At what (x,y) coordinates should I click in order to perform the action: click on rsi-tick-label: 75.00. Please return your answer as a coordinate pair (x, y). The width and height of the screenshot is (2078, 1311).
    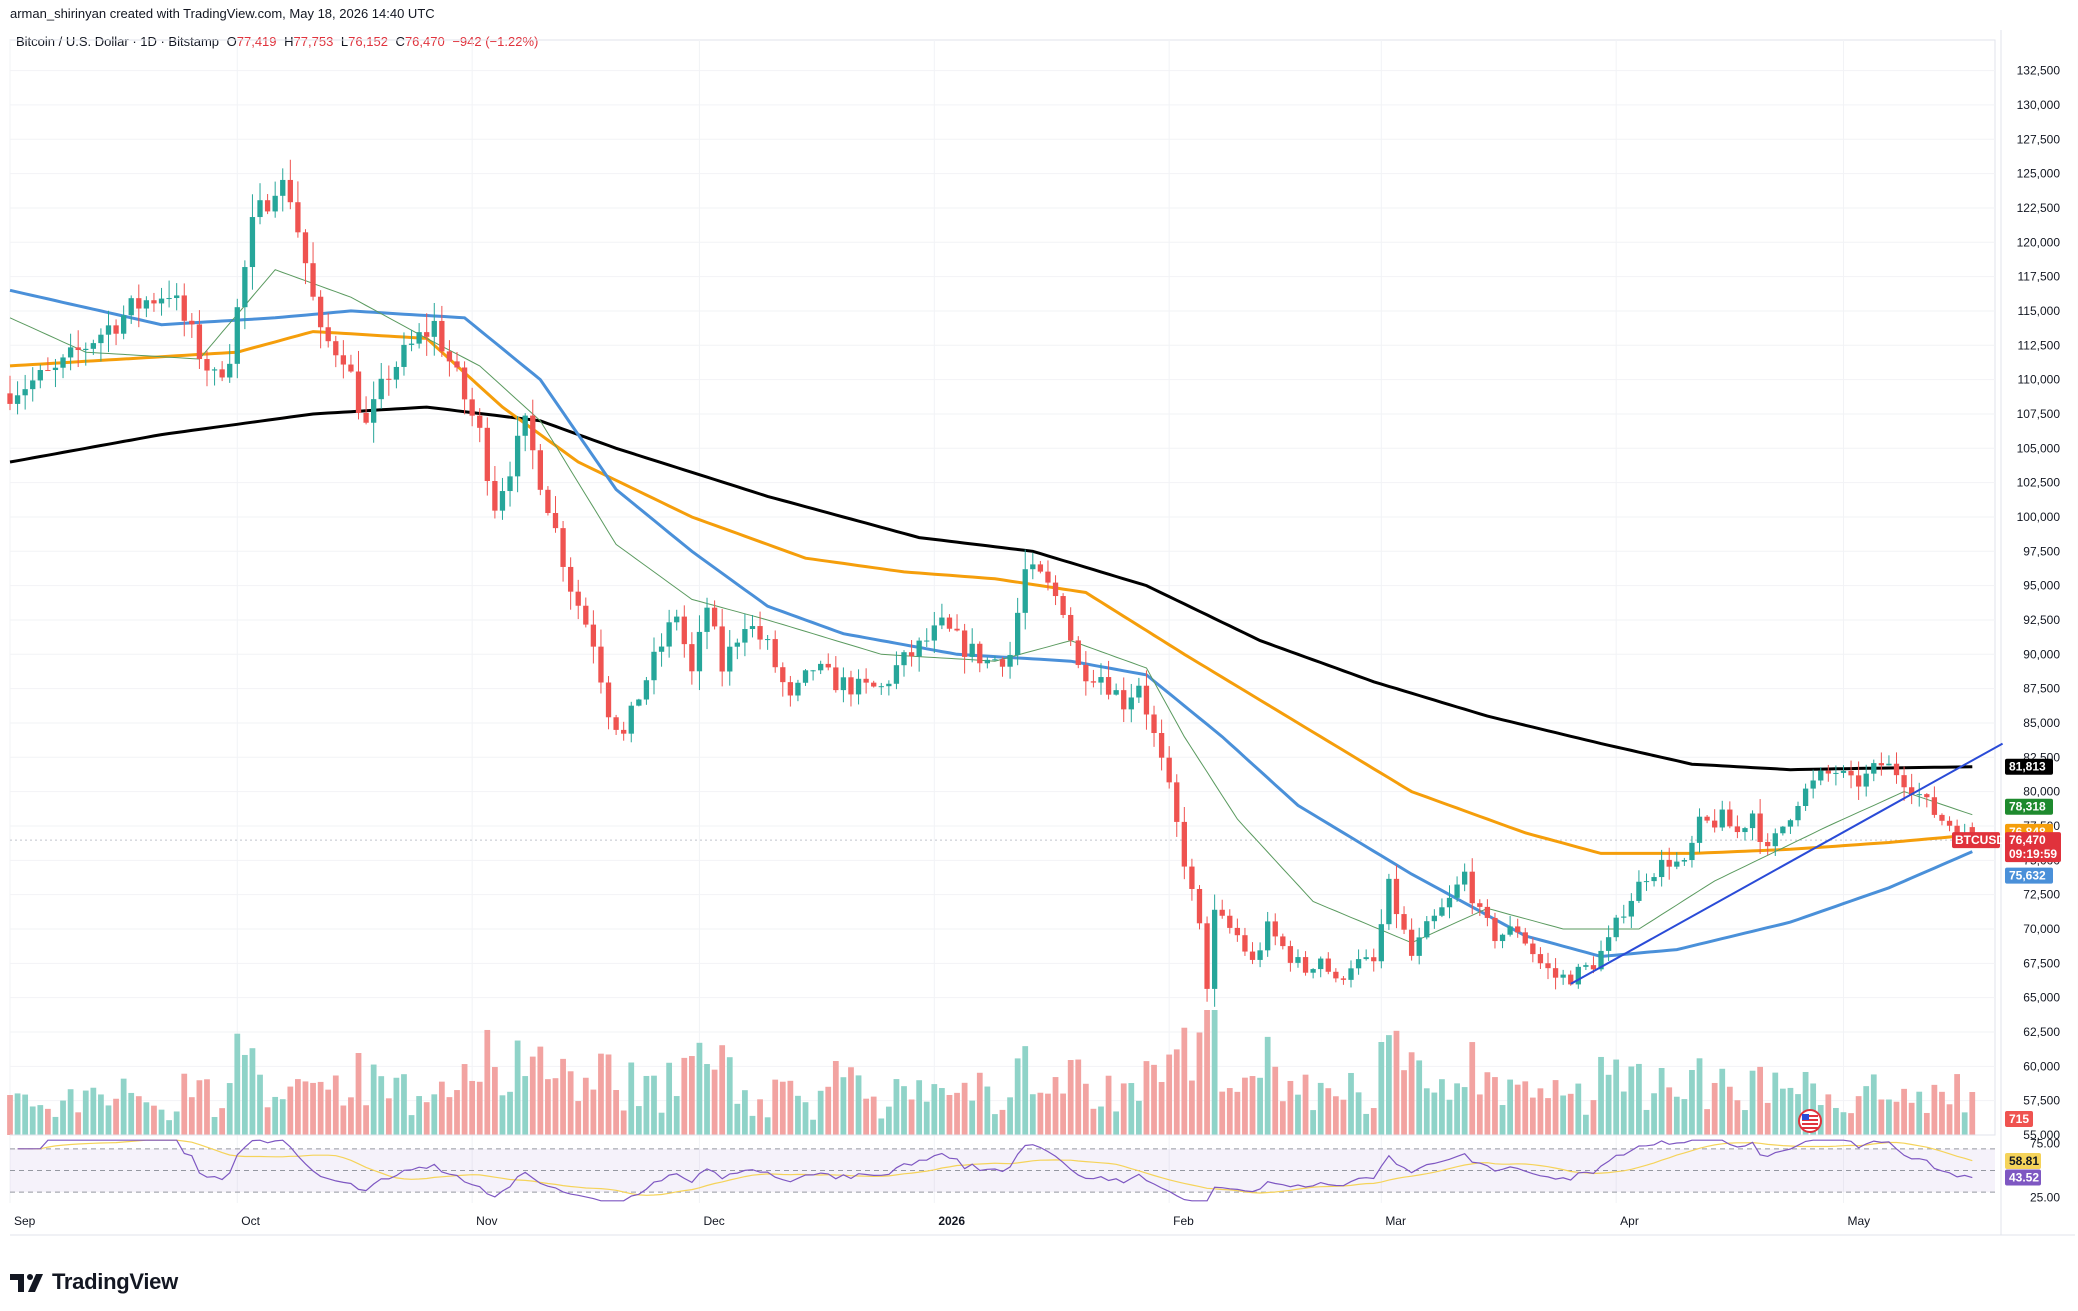
    Looking at the image, I should click on (2045, 1143).